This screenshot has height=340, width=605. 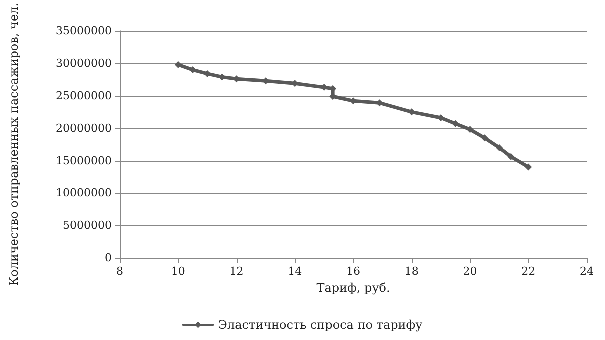 What do you see at coordinates (178, 271) in the screenshot?
I see `x-tick-label: 10` at bounding box center [178, 271].